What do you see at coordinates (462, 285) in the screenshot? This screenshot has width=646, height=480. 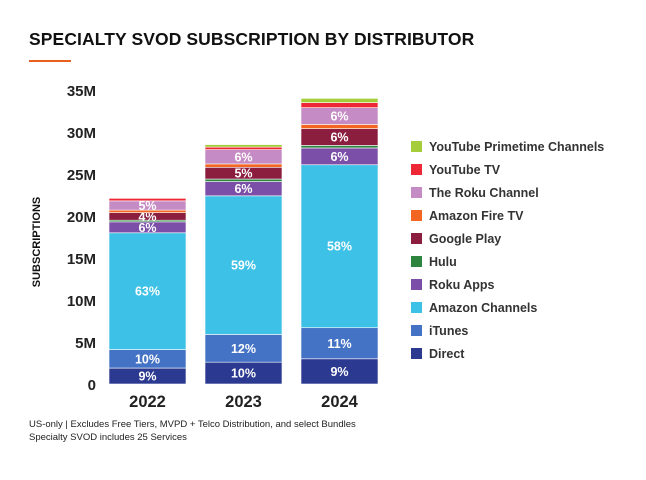 I see `legend-label: Roku Apps` at bounding box center [462, 285].